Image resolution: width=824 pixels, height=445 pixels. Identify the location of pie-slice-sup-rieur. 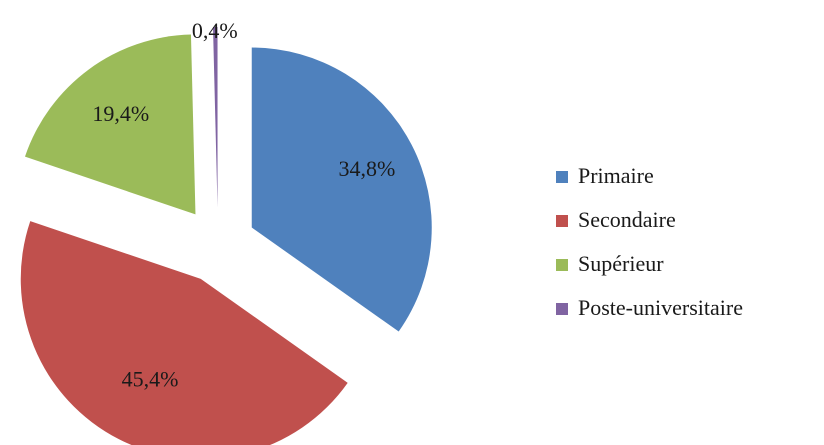
(110, 124).